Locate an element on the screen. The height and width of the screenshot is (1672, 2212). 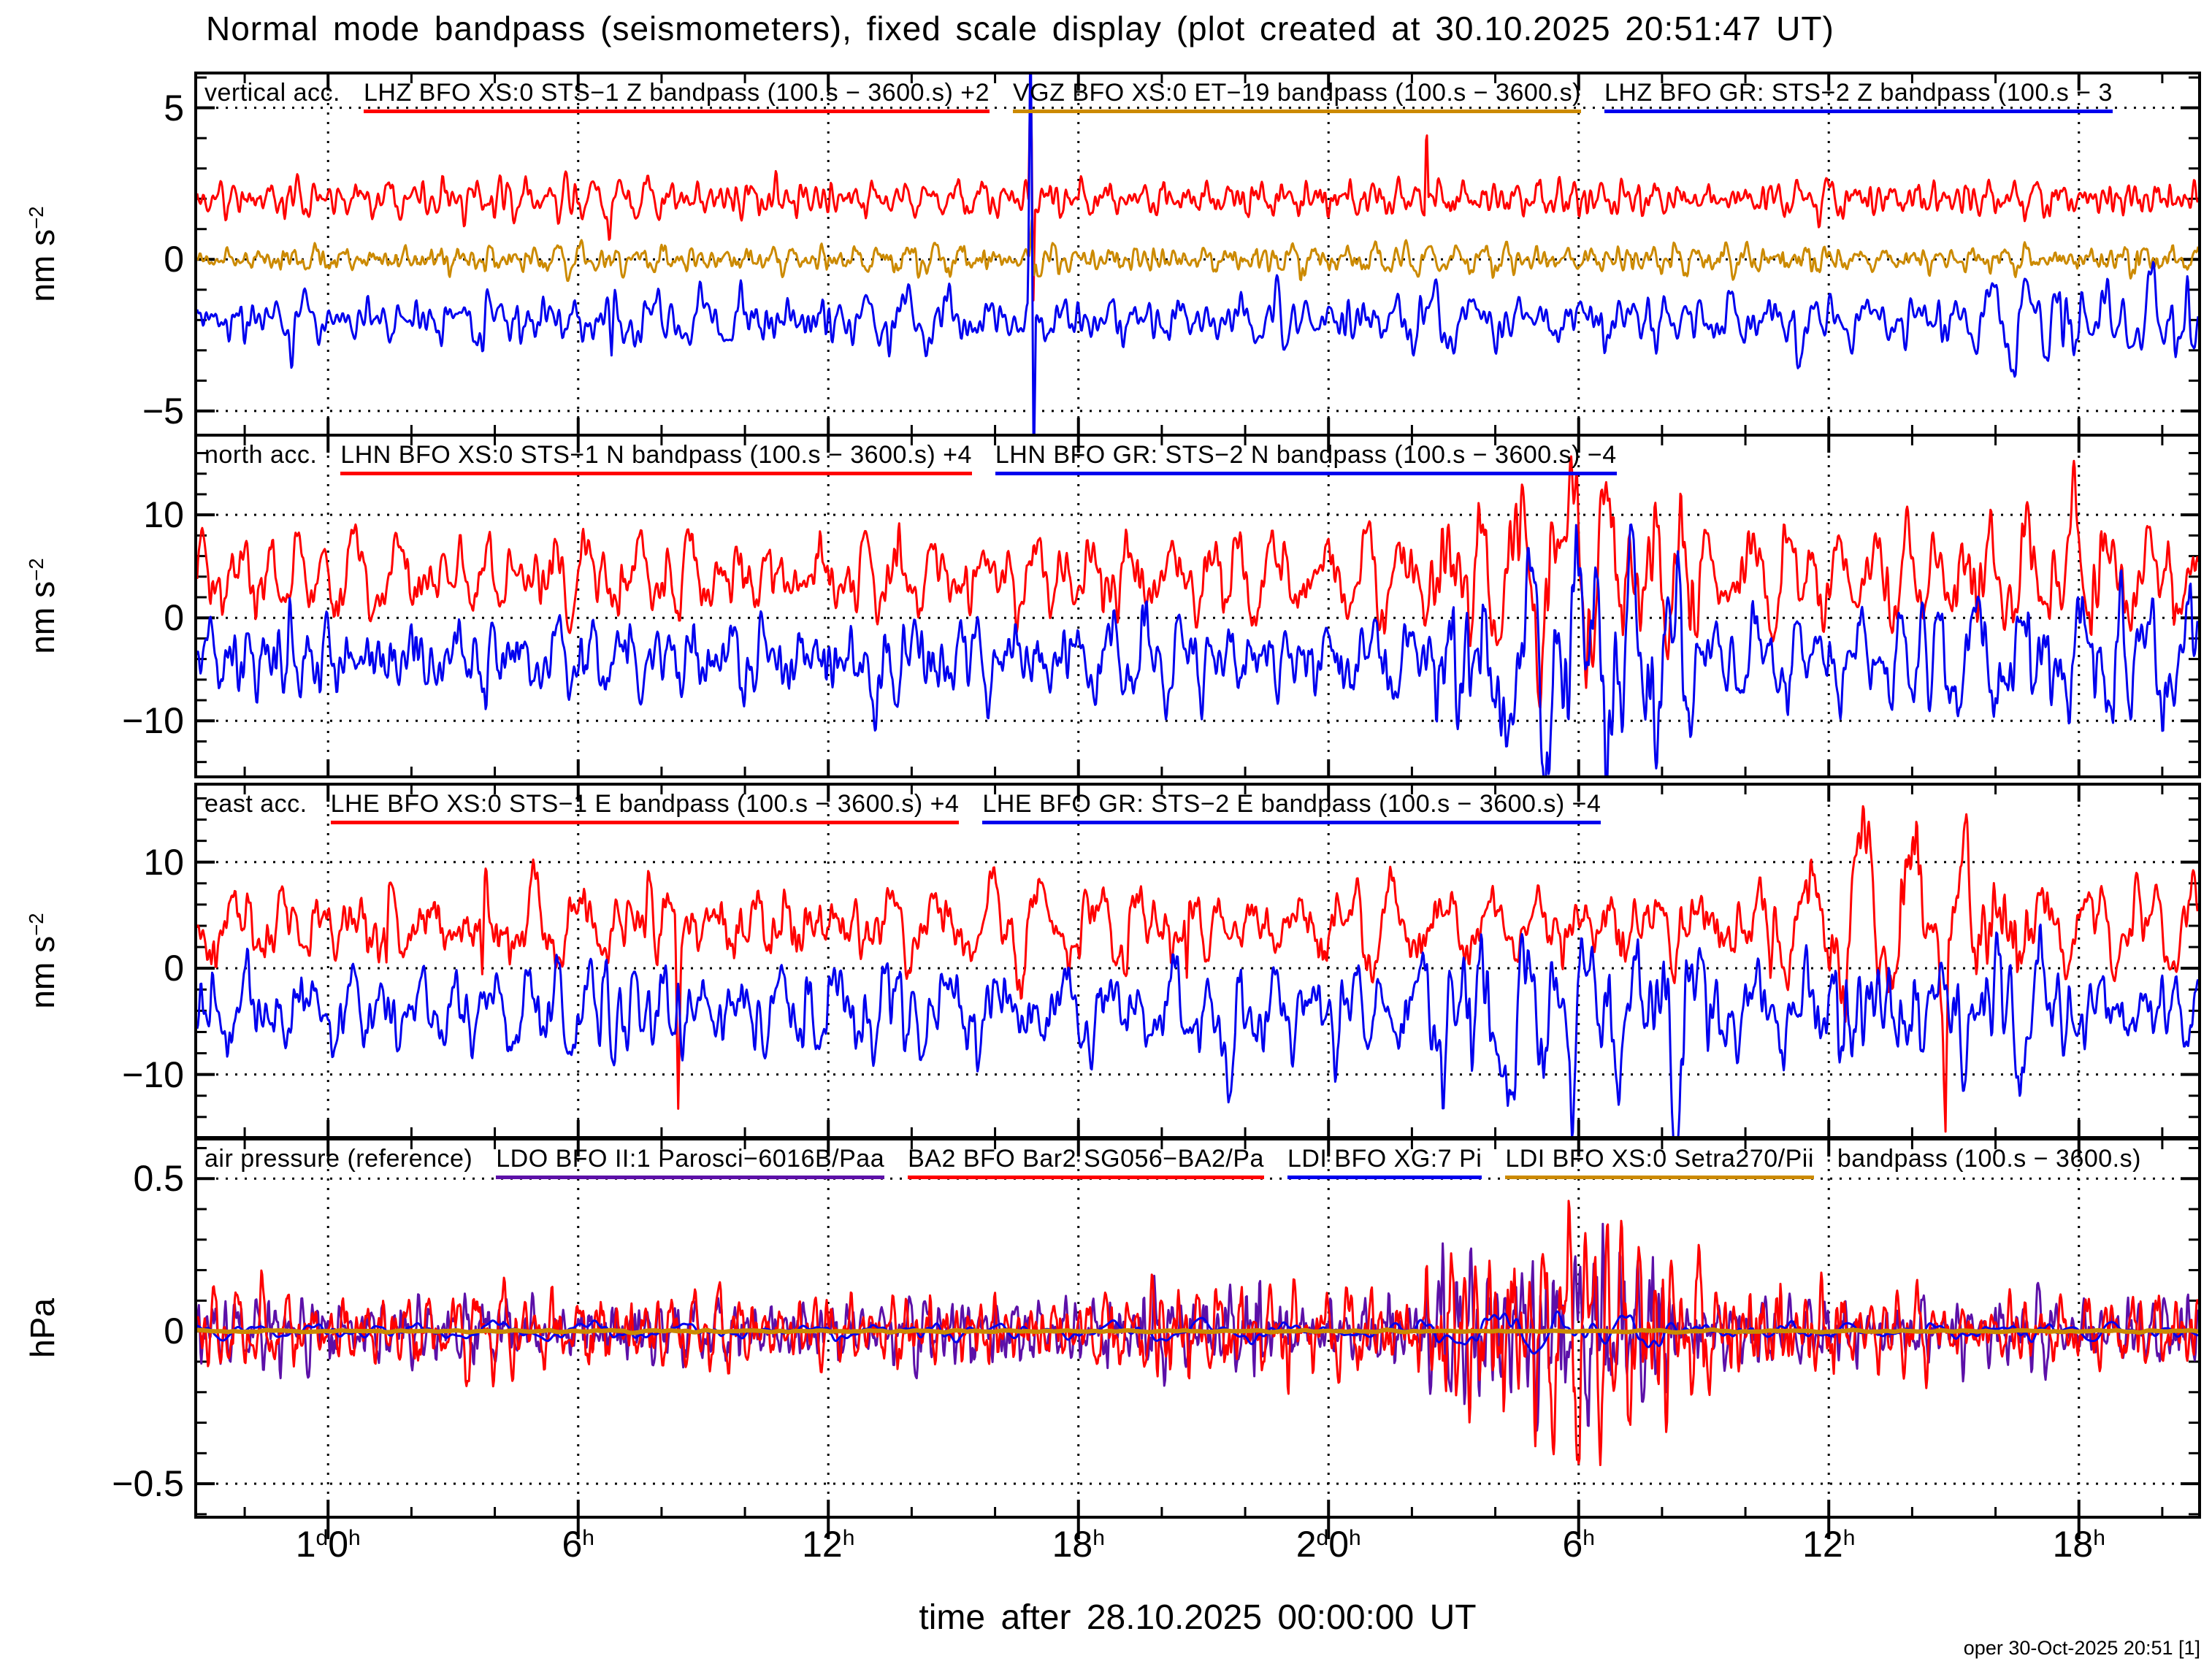
legend-entry: LDI BFO XS:0 Setra270/Pii is located at coordinates (1659, 1162).